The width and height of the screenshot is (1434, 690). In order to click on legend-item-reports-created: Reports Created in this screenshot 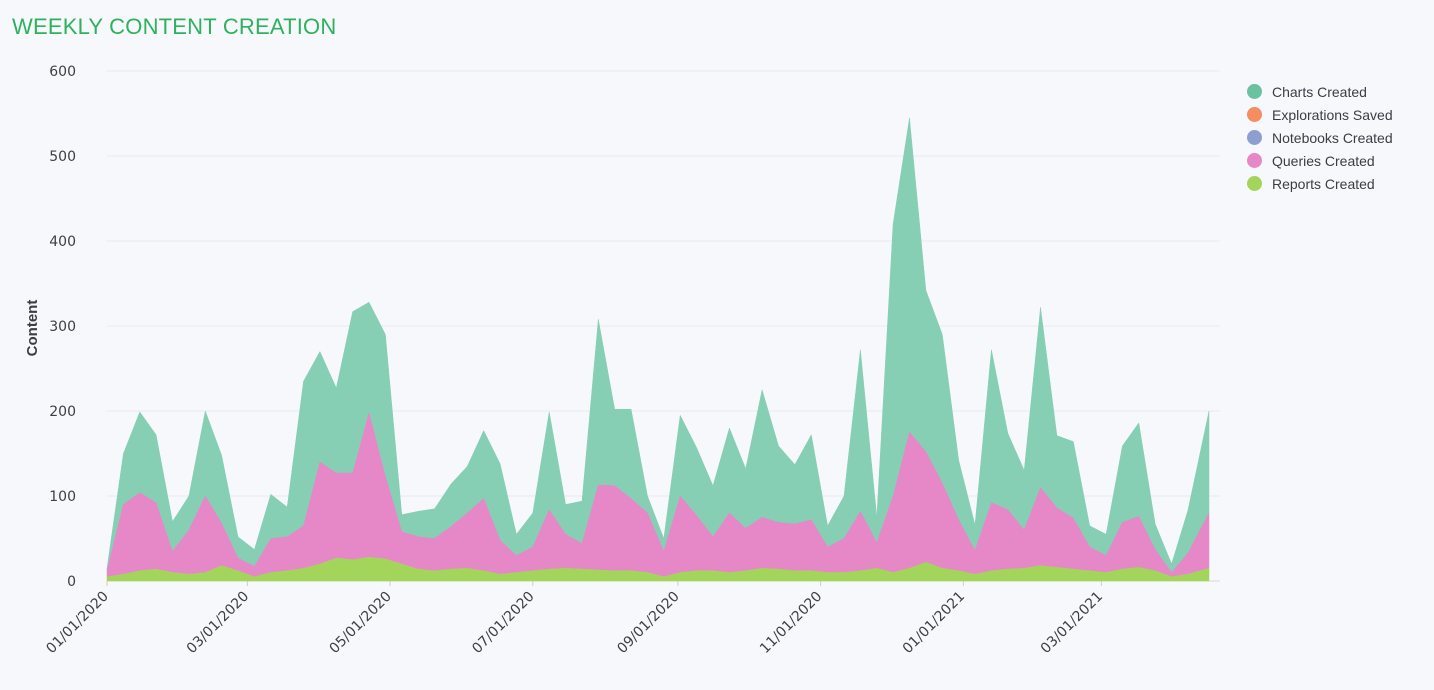, I will do `click(1320, 183)`.